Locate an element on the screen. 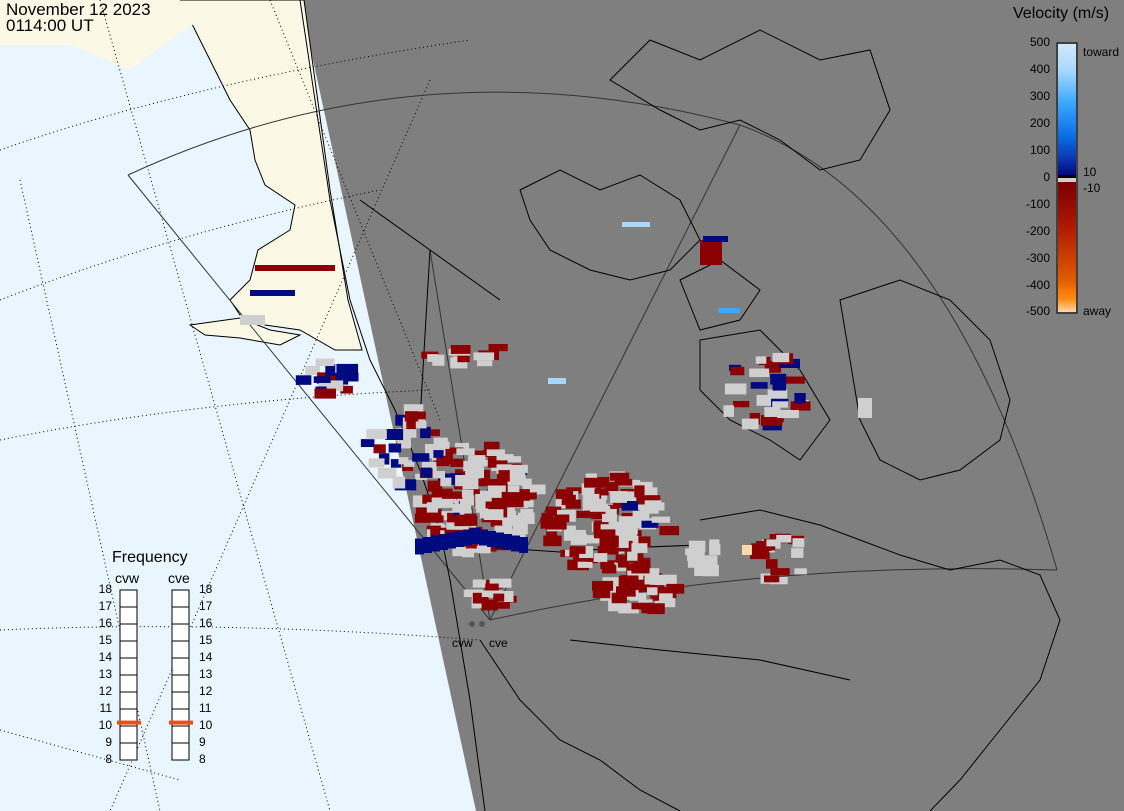 This screenshot has width=1124, height=811. legend-tick: -400 is located at coordinates (1037, 285).